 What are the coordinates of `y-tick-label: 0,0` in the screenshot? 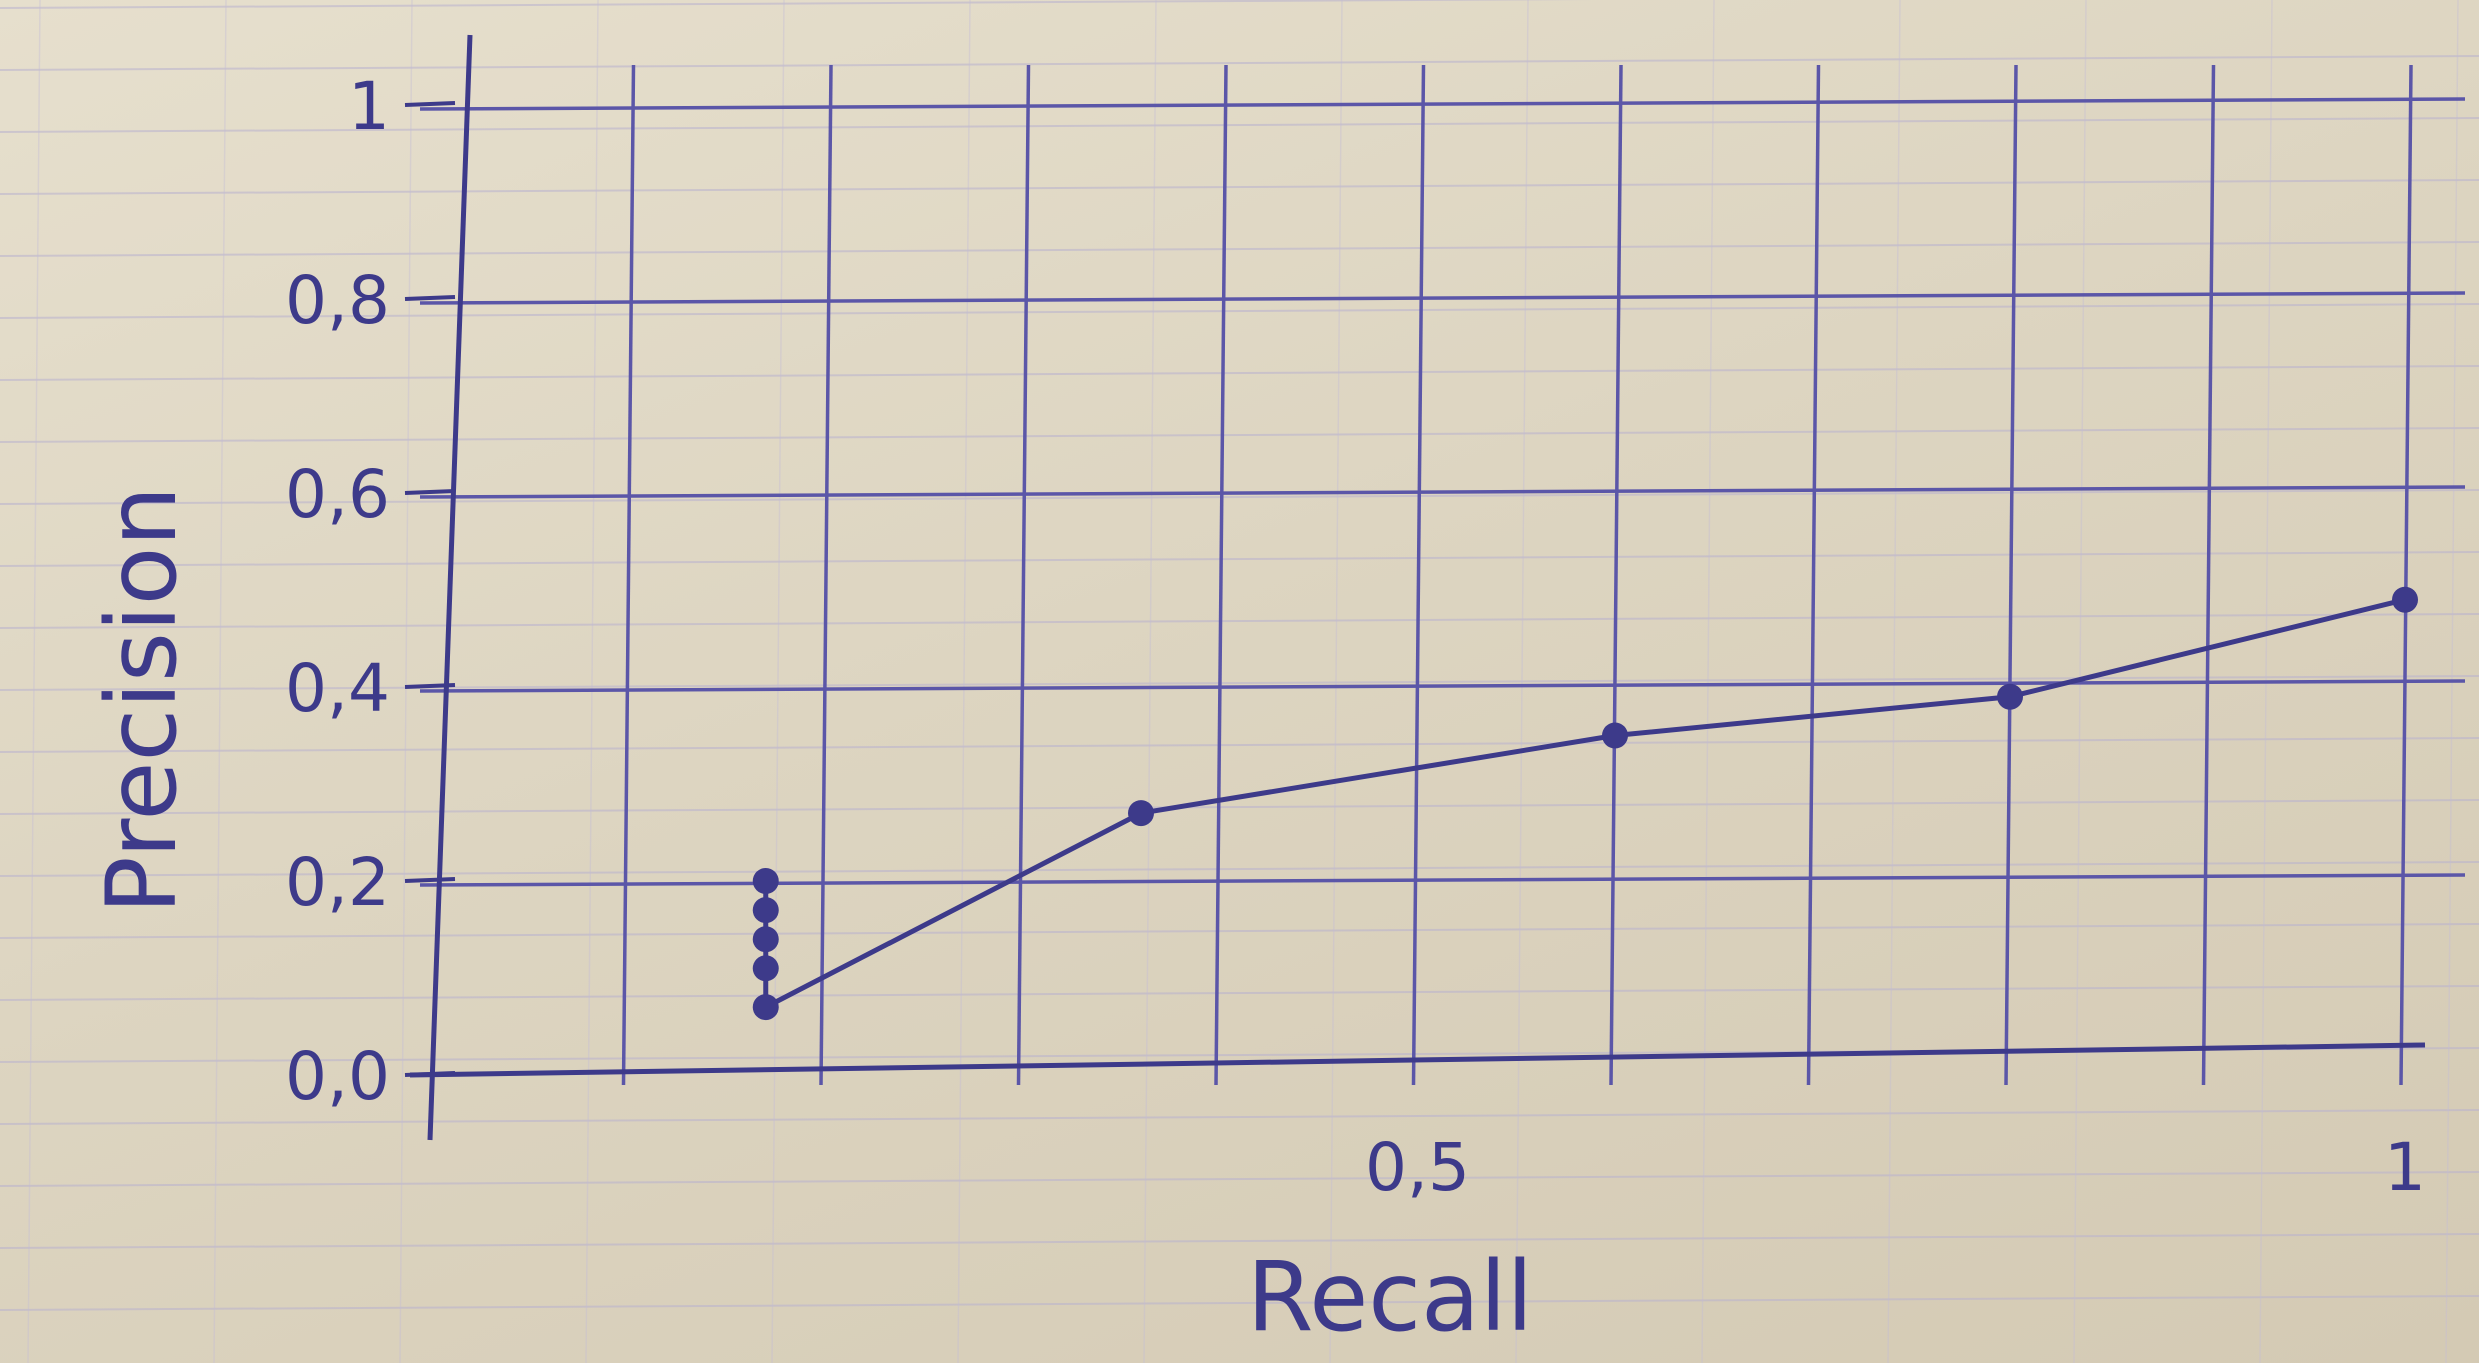 It's located at (337, 1076).